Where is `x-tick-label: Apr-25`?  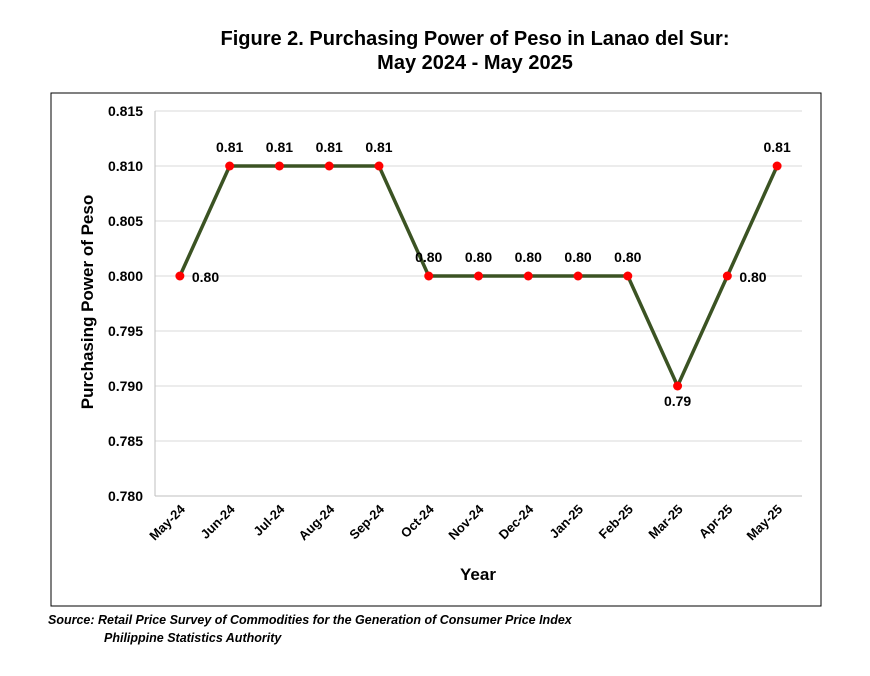
x-tick-label: Apr-25 is located at coordinates (716, 522).